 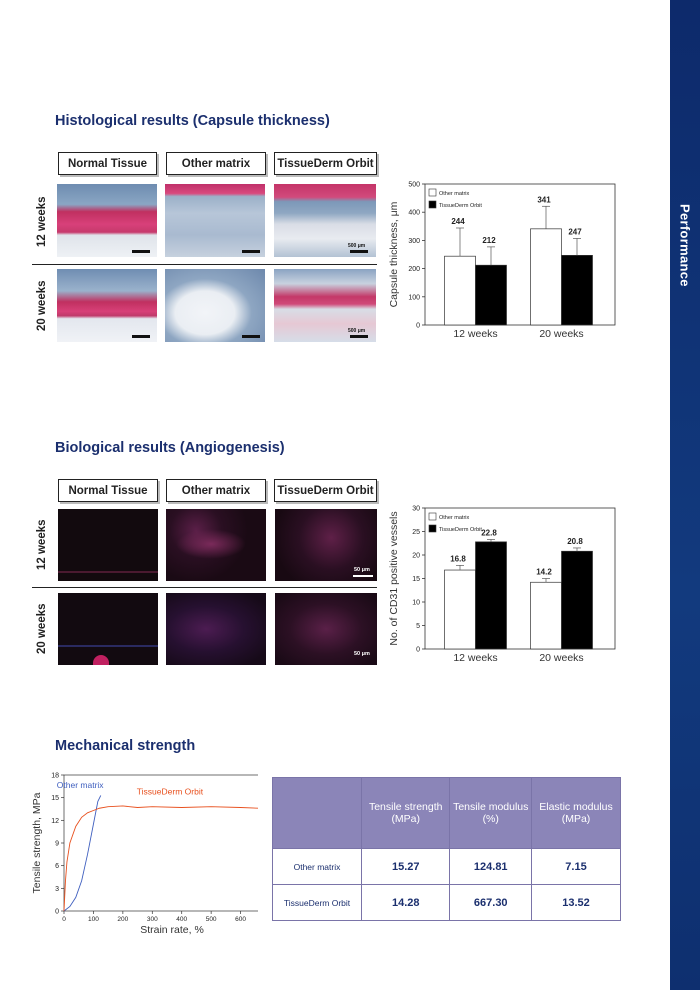 I want to click on tensile-x-tick-label: 400, so click(x=181, y=919).